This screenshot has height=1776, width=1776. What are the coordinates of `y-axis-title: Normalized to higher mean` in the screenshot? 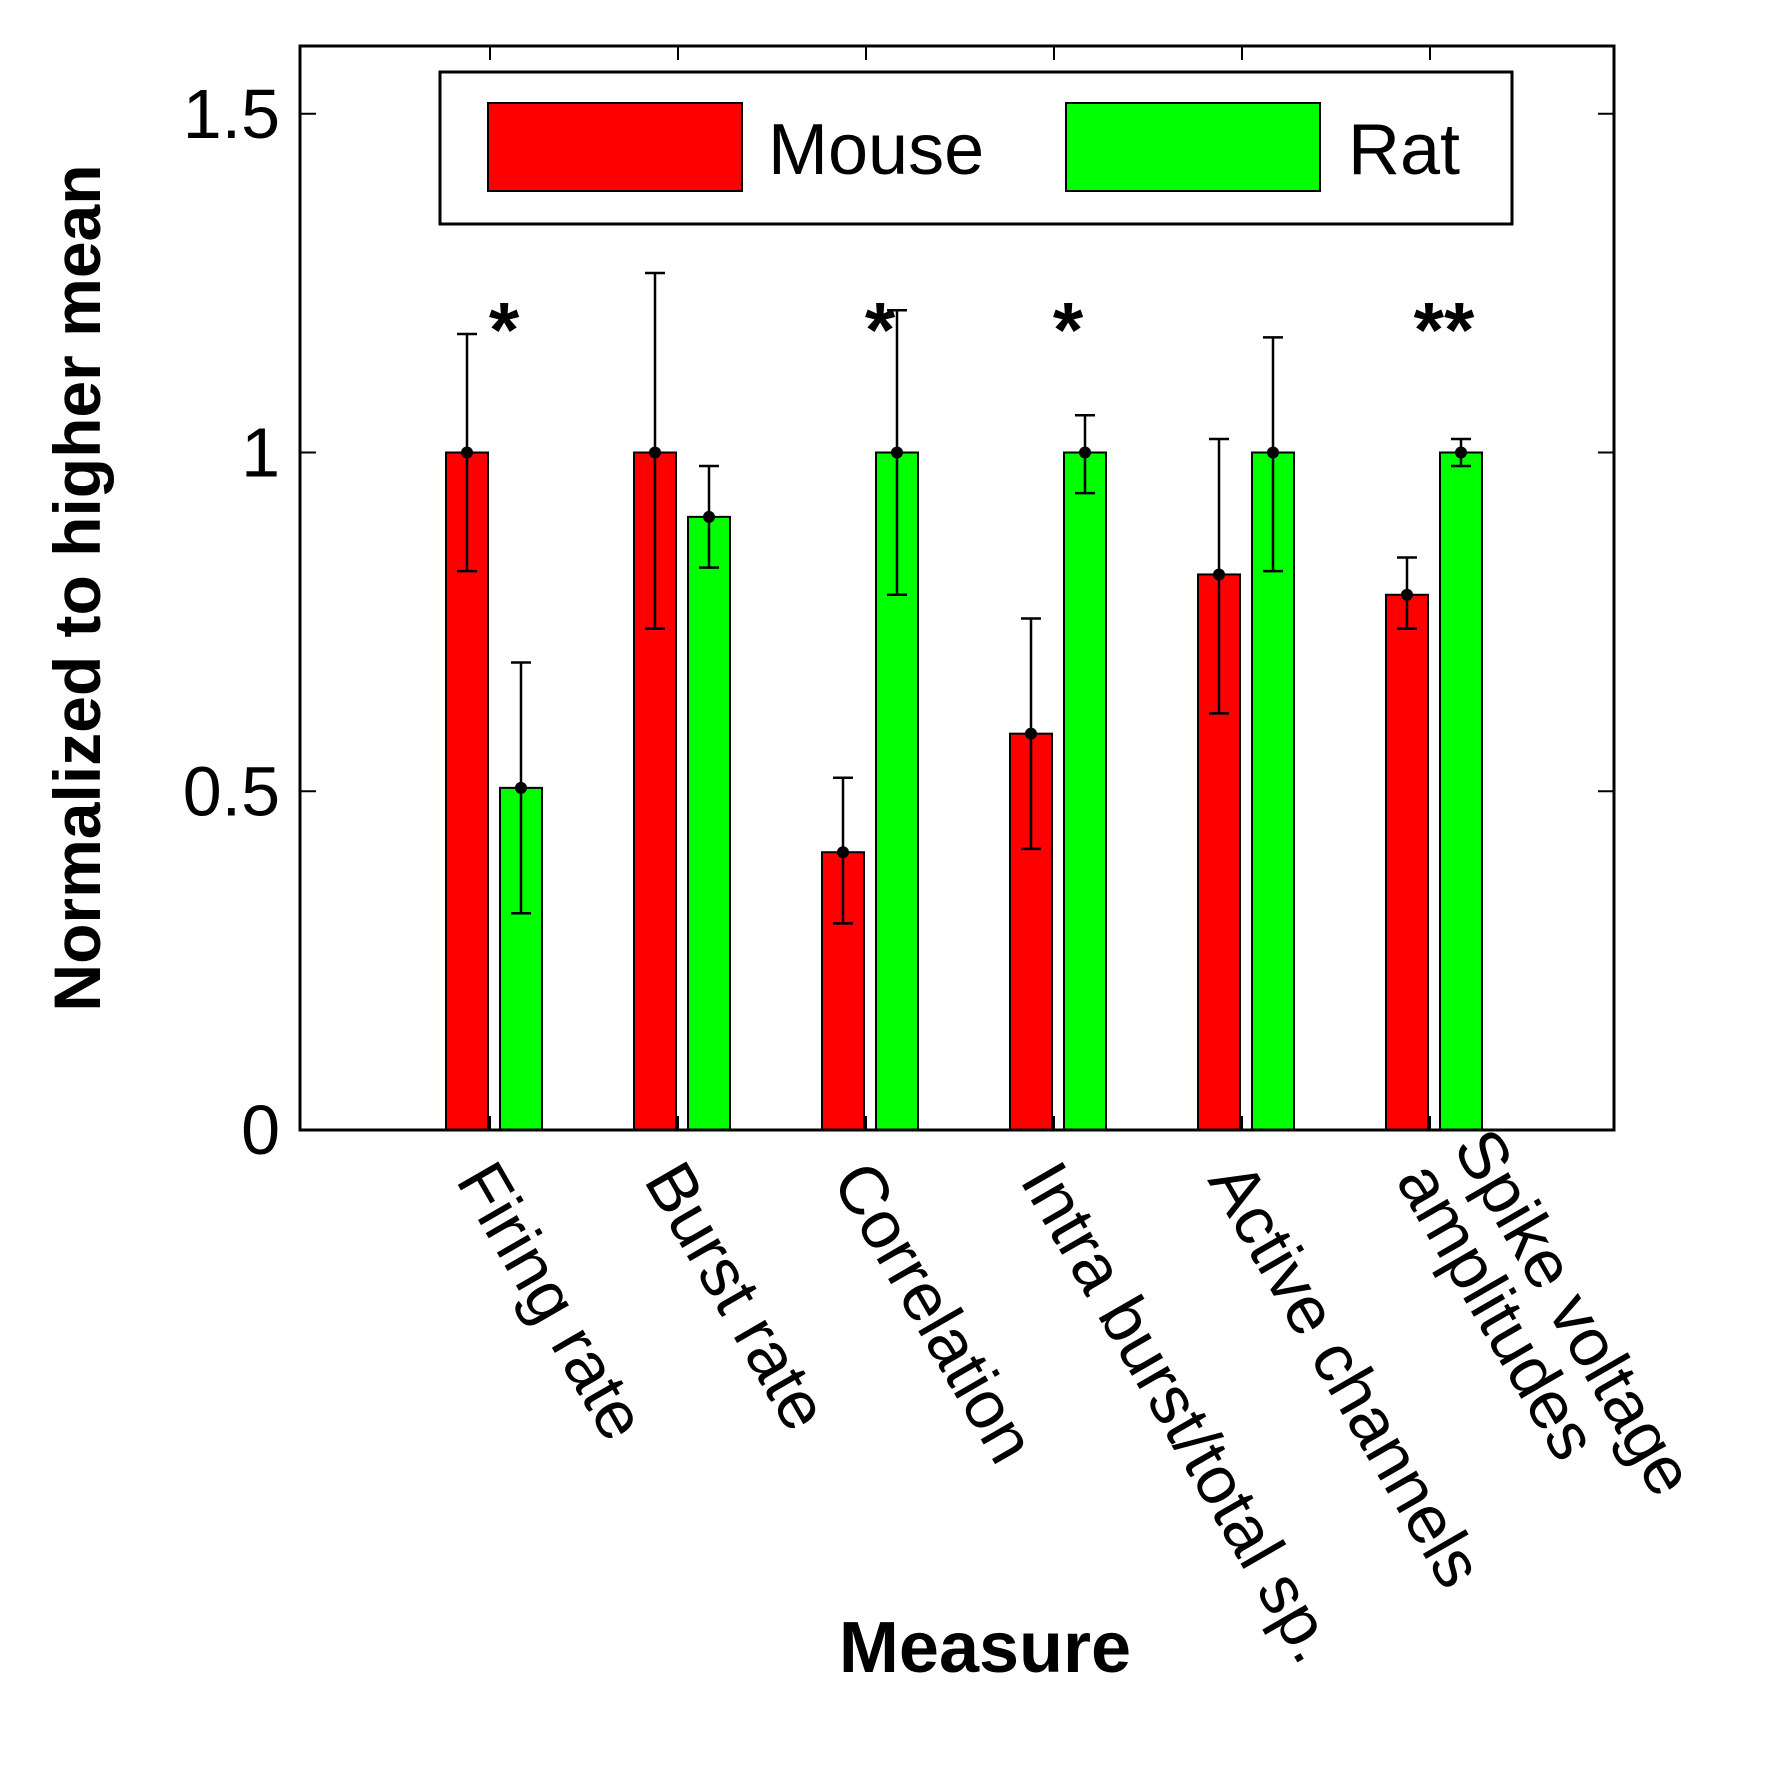 It's located at (77, 587).